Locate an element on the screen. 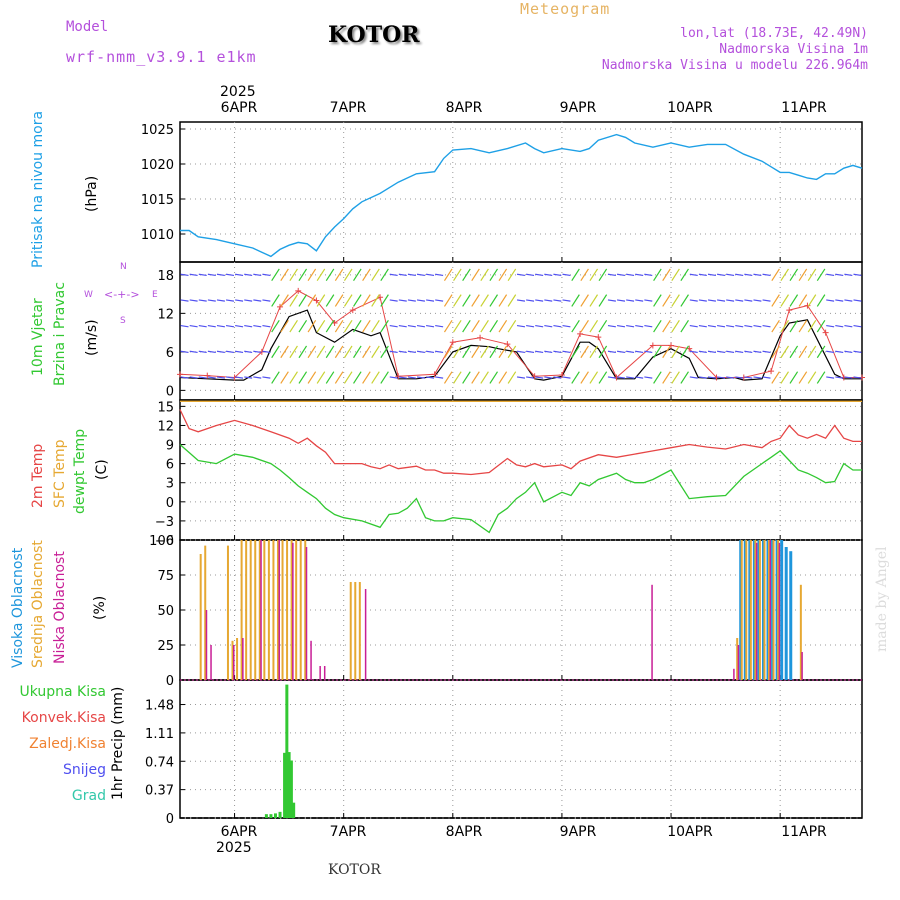 Image resolution: width=900 pixels, height=900 pixels. compass-north: N is located at coordinates (123, 267).